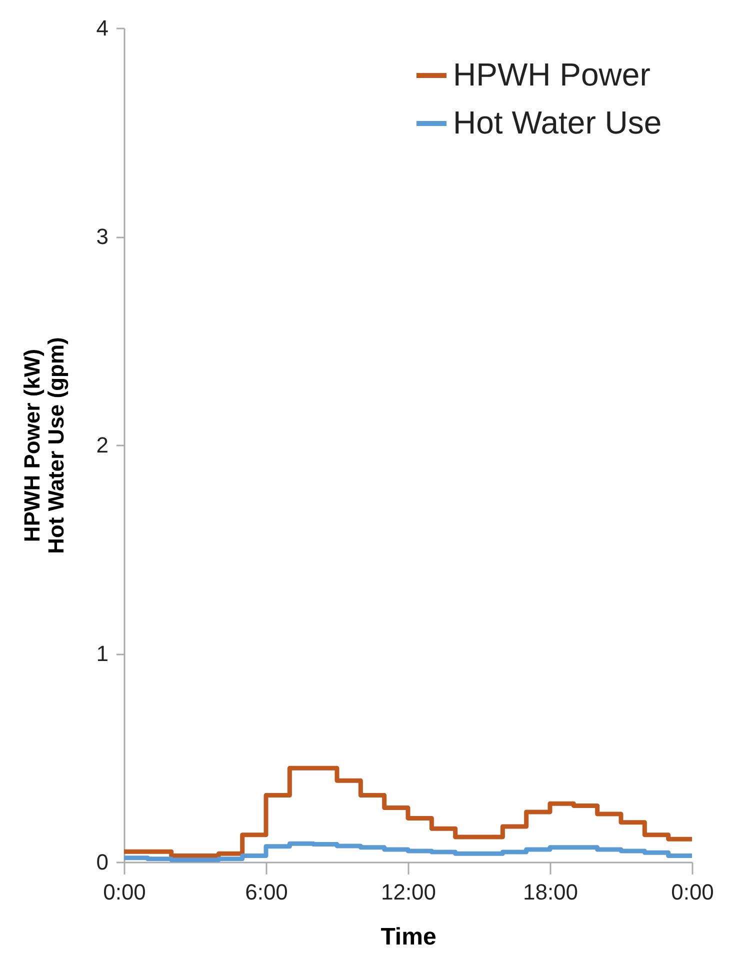 The image size is (749, 973). Describe the element at coordinates (550, 892) in the screenshot. I see `x-tick-label: 18:00` at that location.